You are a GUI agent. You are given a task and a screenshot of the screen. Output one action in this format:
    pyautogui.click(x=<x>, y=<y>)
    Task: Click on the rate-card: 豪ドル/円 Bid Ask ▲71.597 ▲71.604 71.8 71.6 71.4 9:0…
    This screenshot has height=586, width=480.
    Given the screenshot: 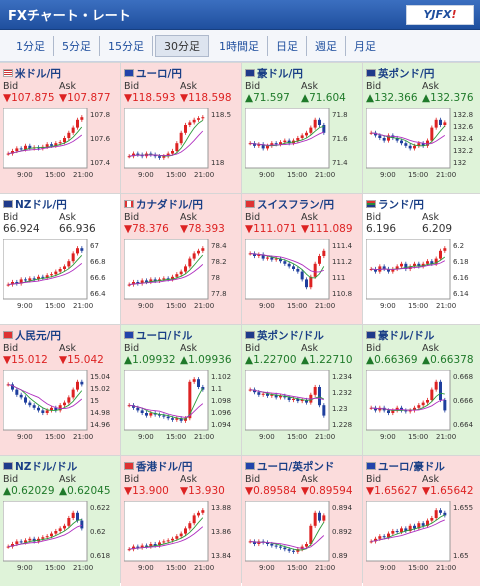 What is the action you would take?
    pyautogui.click(x=302, y=128)
    